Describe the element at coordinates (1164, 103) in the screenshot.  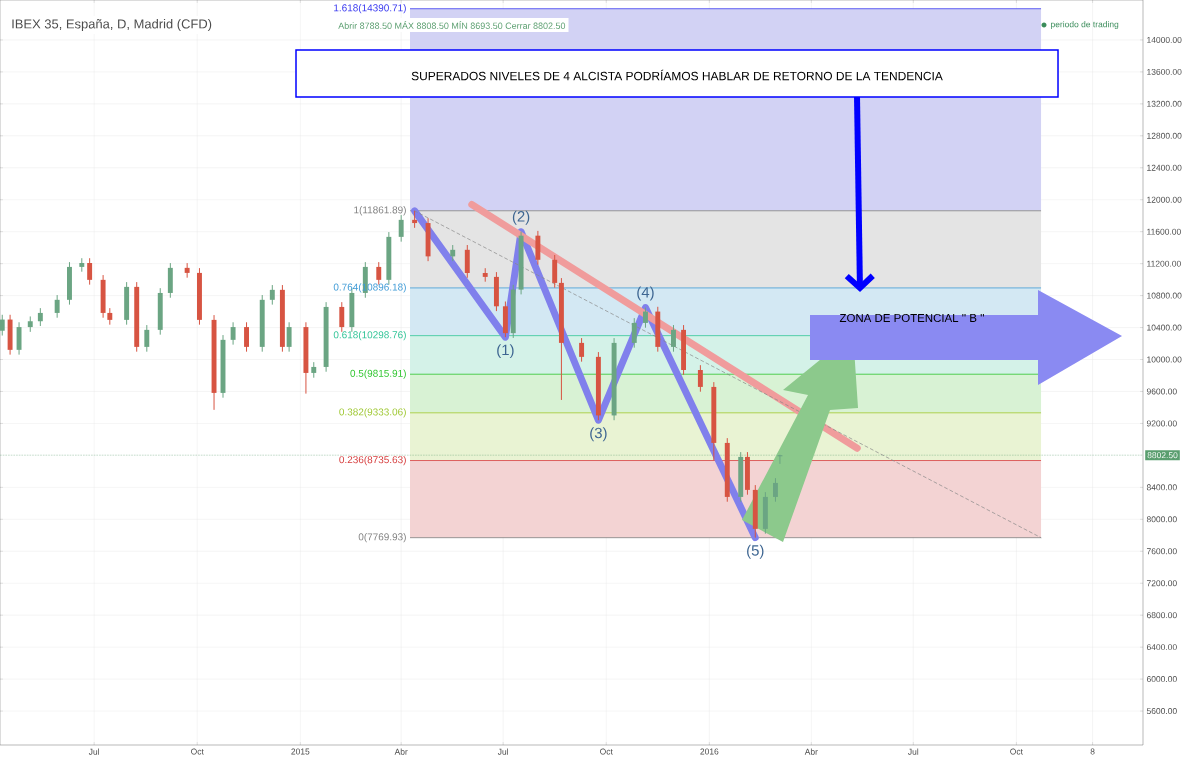
I see `y-tick-label: 13200.00` at that location.